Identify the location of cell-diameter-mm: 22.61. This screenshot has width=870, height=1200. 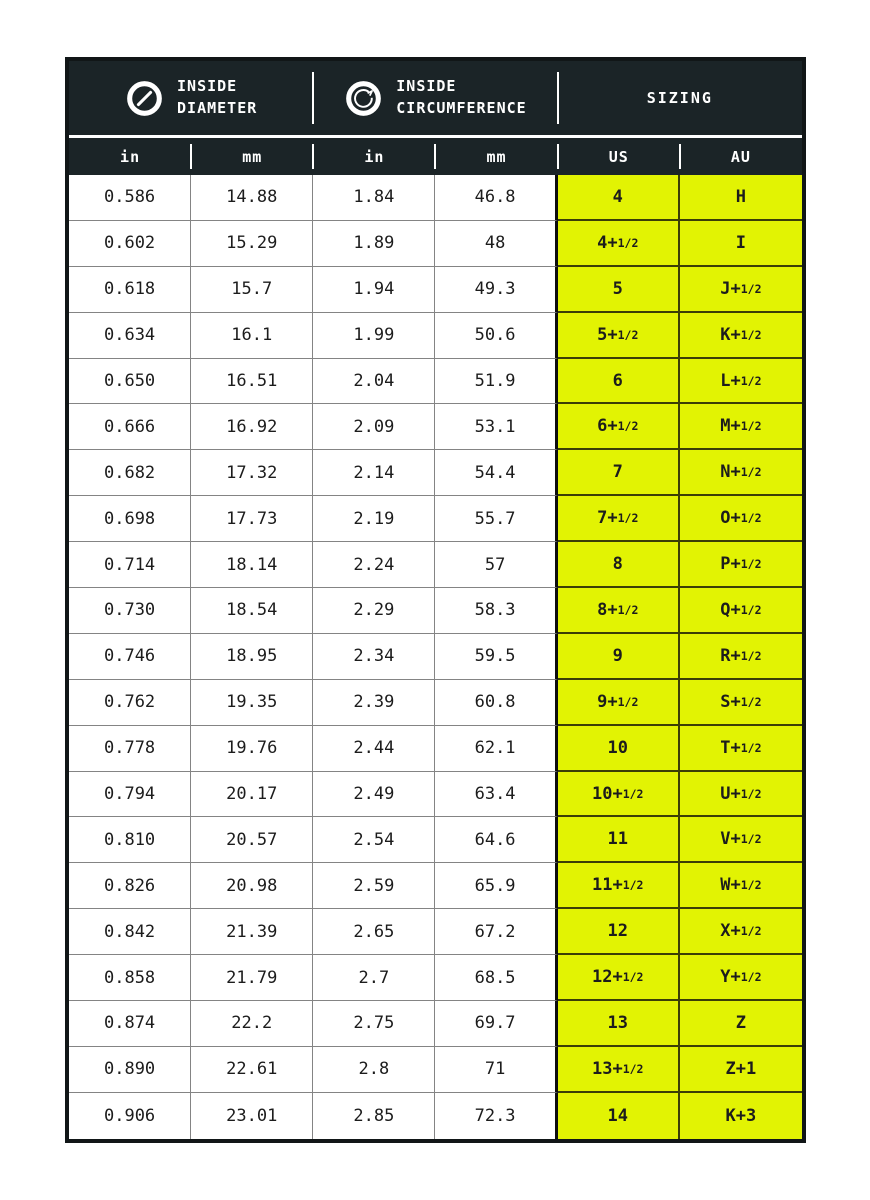
(252, 1069).